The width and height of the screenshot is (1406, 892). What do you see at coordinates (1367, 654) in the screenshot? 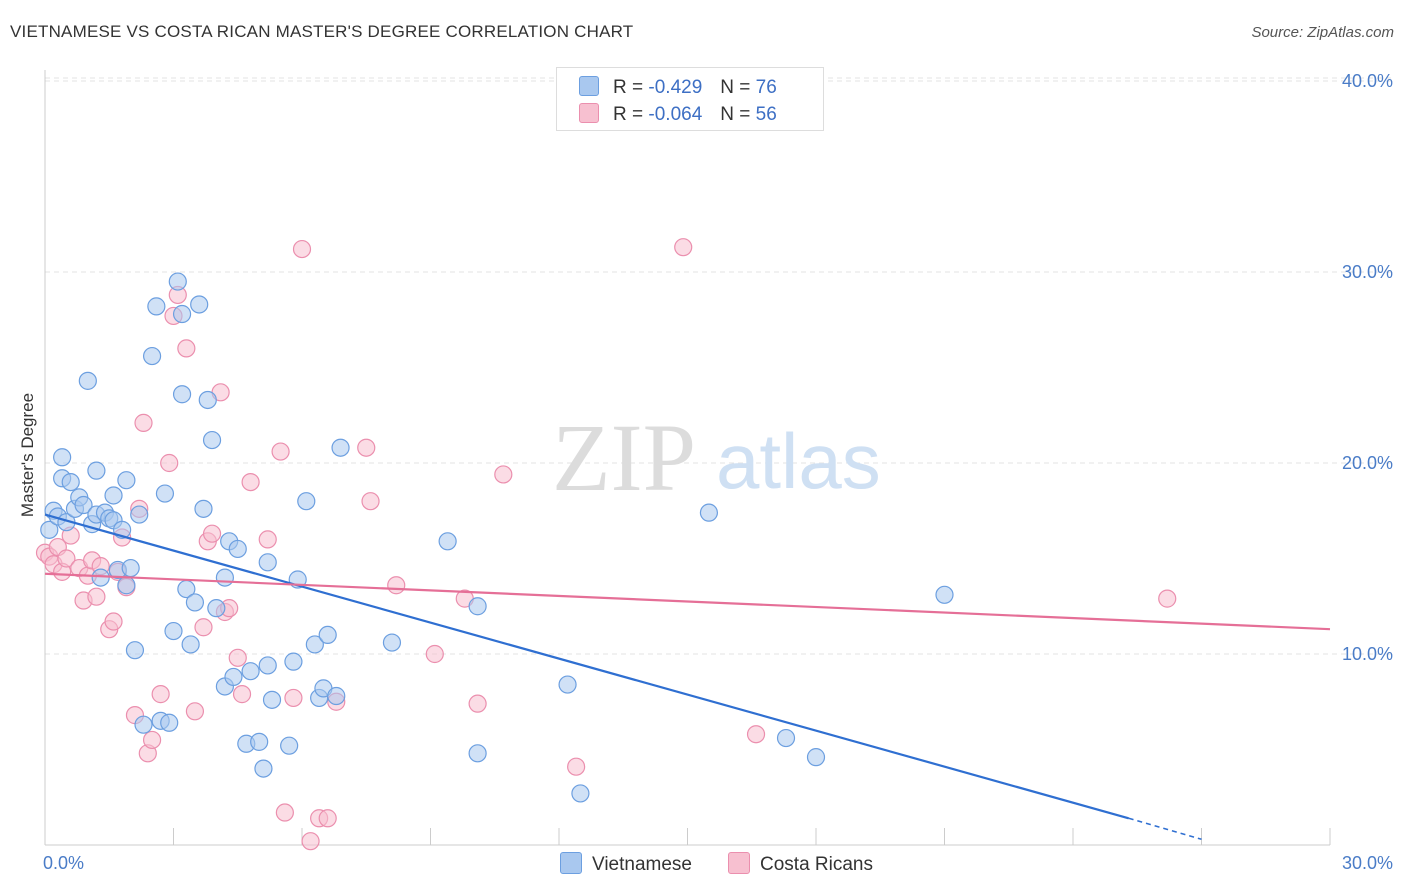
I see `y-tick-label: 10.0%` at bounding box center [1367, 654].